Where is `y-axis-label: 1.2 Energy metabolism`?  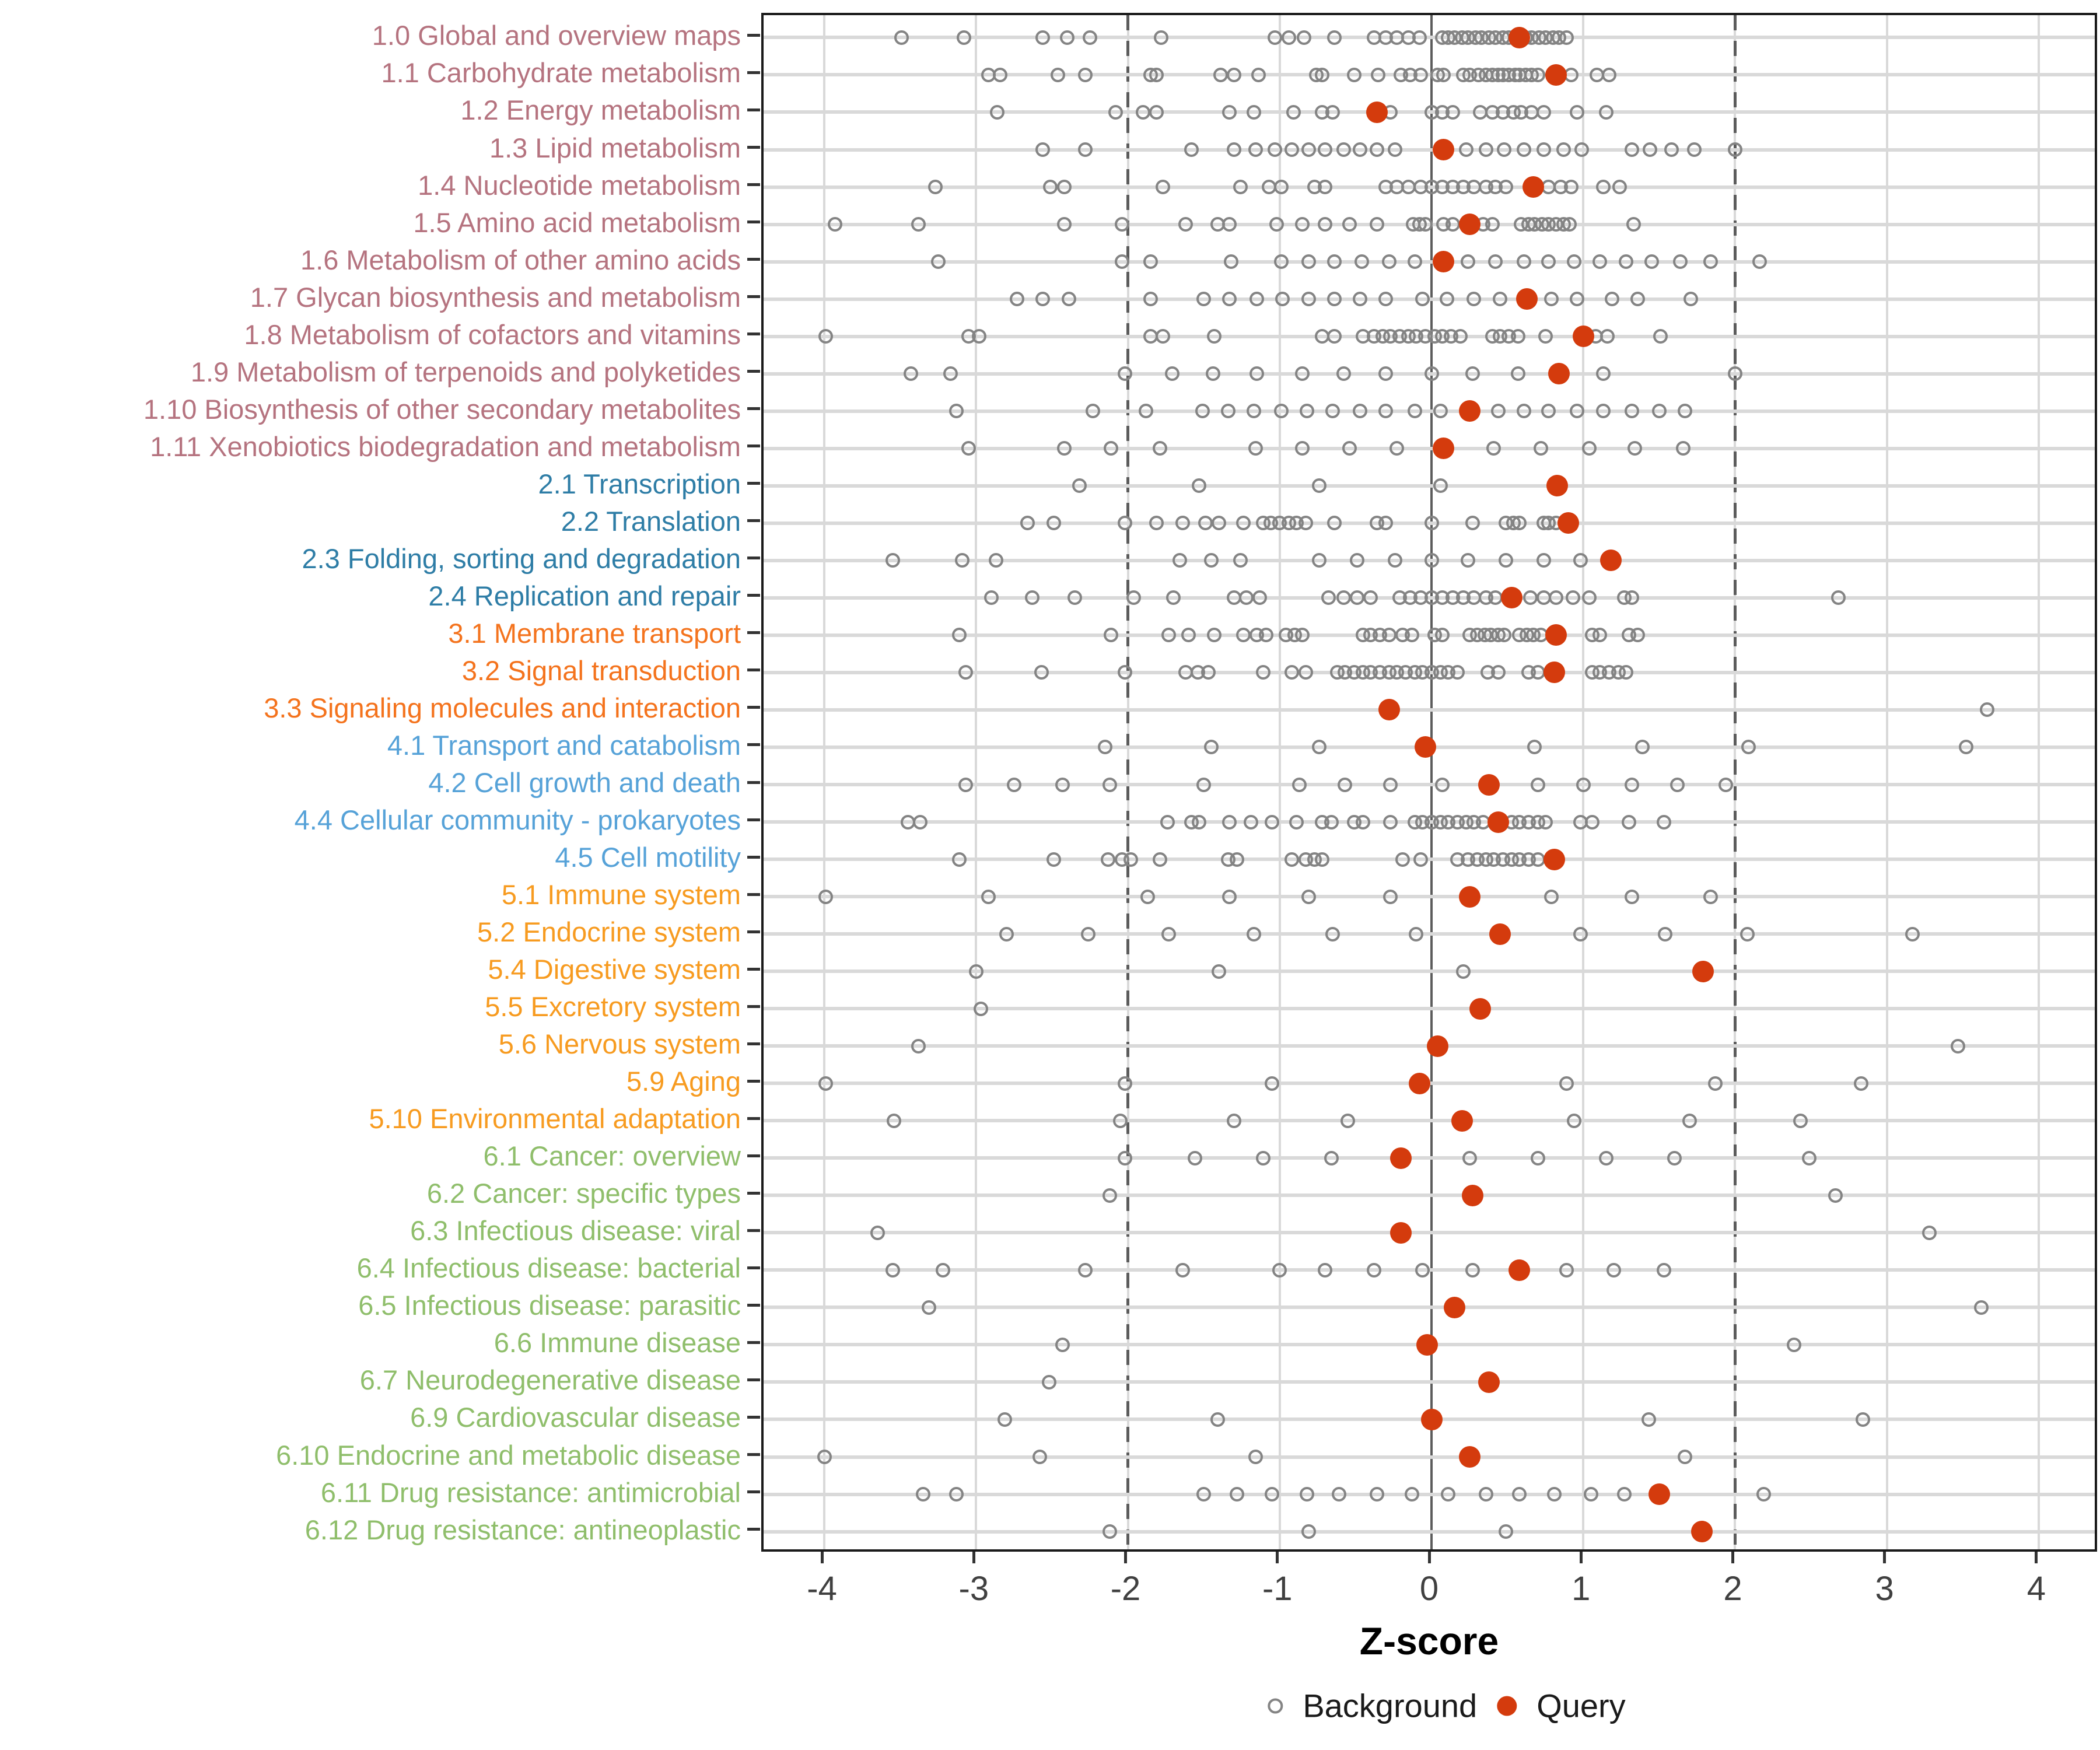
y-axis-label: 1.2 Energy metabolism is located at coordinates (600, 110).